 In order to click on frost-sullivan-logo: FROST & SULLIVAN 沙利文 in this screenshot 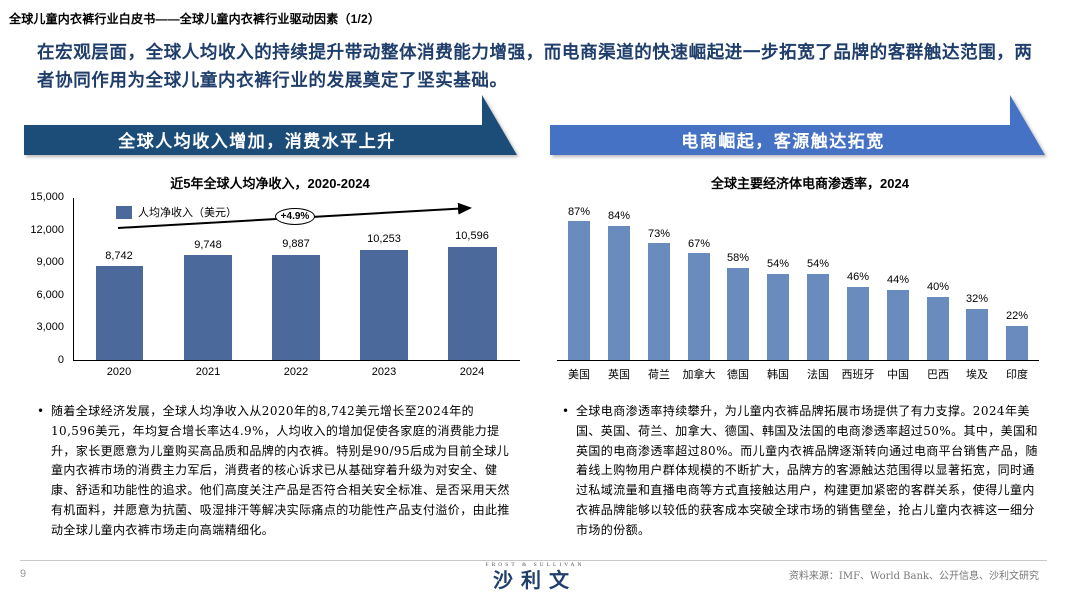, I will do `click(535, 577)`.